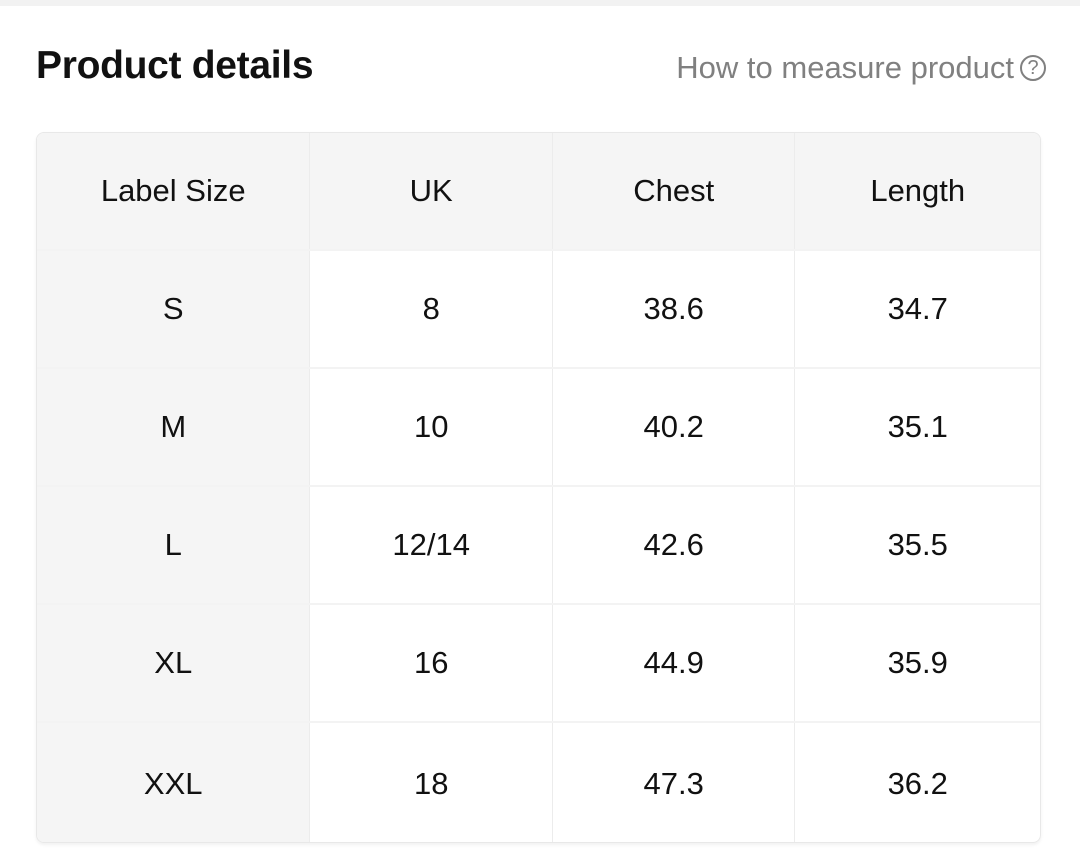  Describe the element at coordinates (917, 783) in the screenshot. I see `table-cell: 36.2` at that location.